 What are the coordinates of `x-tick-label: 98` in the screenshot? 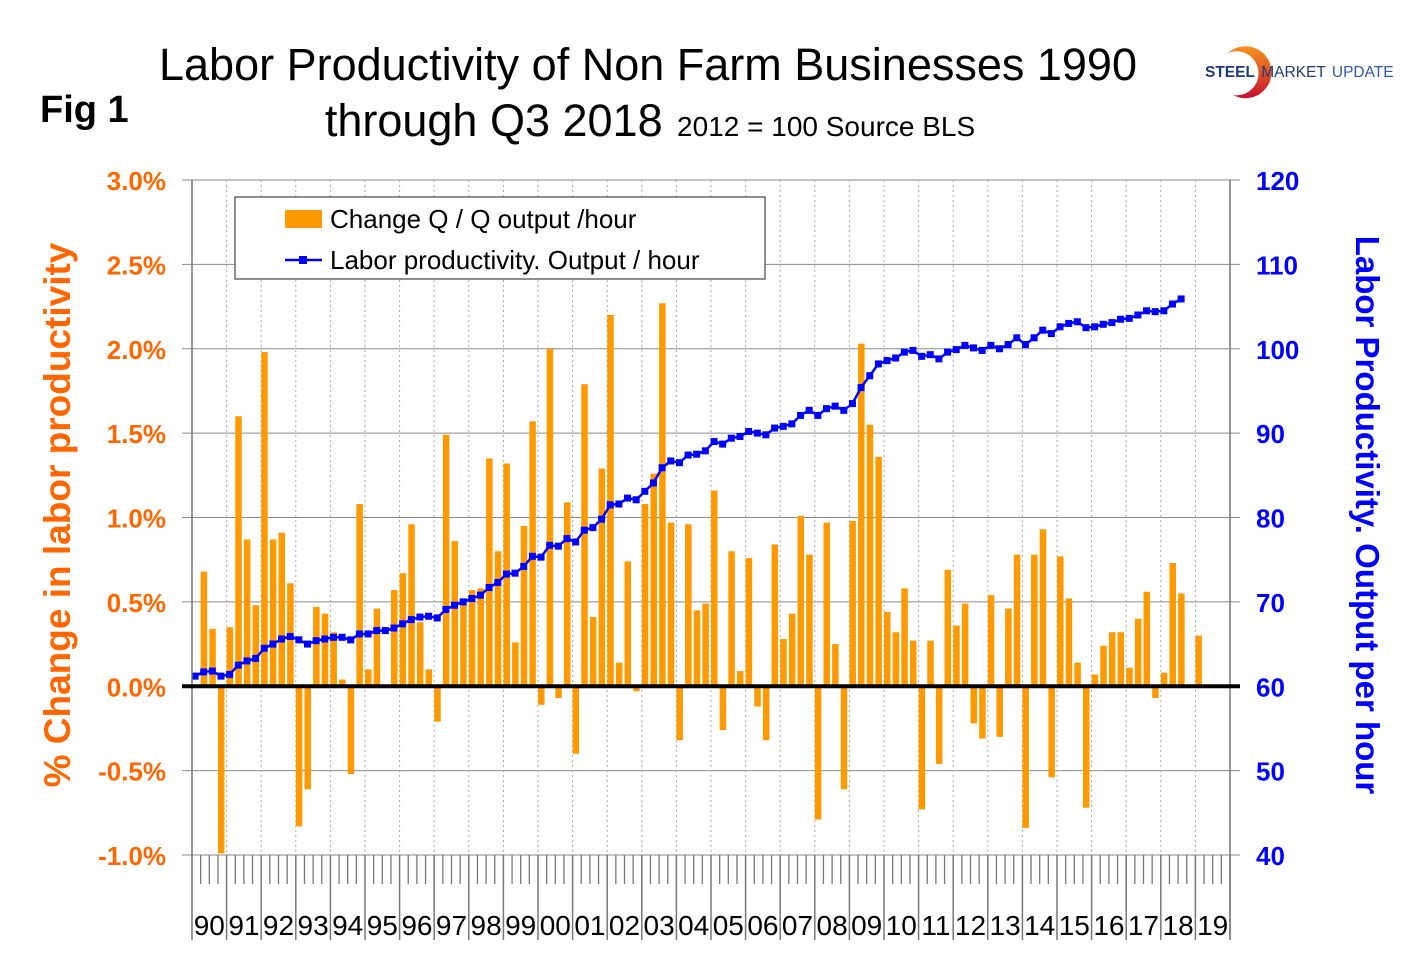 It's located at (486, 925).